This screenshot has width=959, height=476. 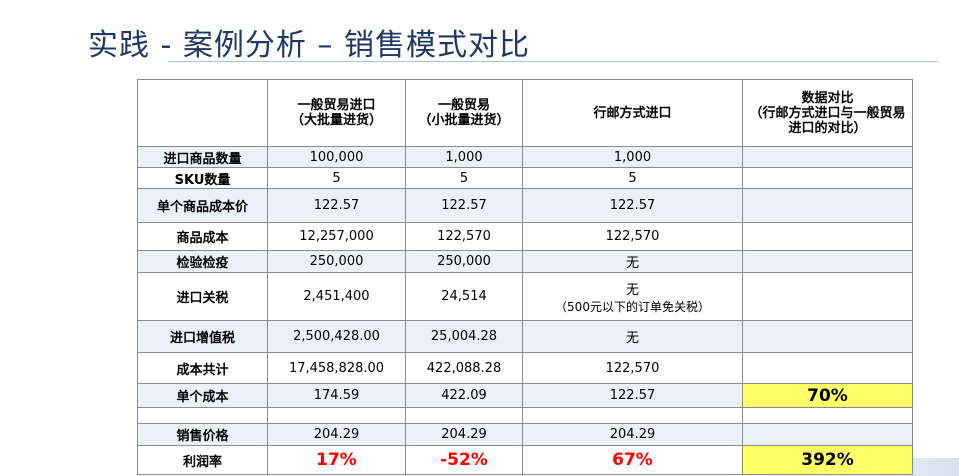 What do you see at coordinates (202, 296) in the screenshot?
I see `row-label: 进口关税` at bounding box center [202, 296].